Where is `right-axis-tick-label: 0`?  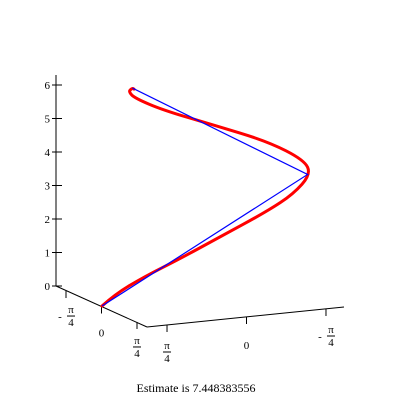
right-axis-tick-label: 0 is located at coordinates (247, 346).